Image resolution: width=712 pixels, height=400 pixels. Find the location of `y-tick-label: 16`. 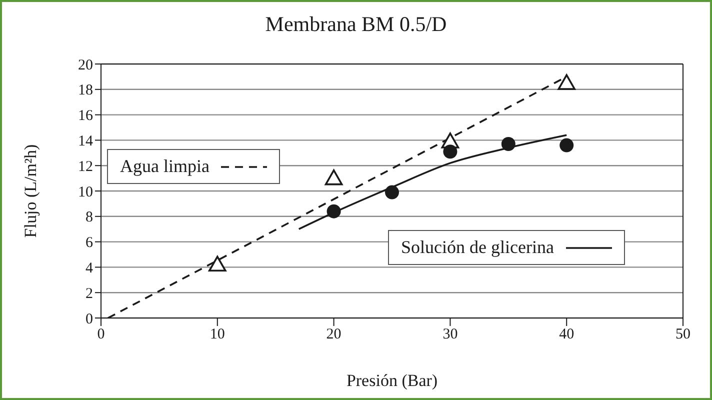

y-tick-label: 16 is located at coordinates (86, 116).